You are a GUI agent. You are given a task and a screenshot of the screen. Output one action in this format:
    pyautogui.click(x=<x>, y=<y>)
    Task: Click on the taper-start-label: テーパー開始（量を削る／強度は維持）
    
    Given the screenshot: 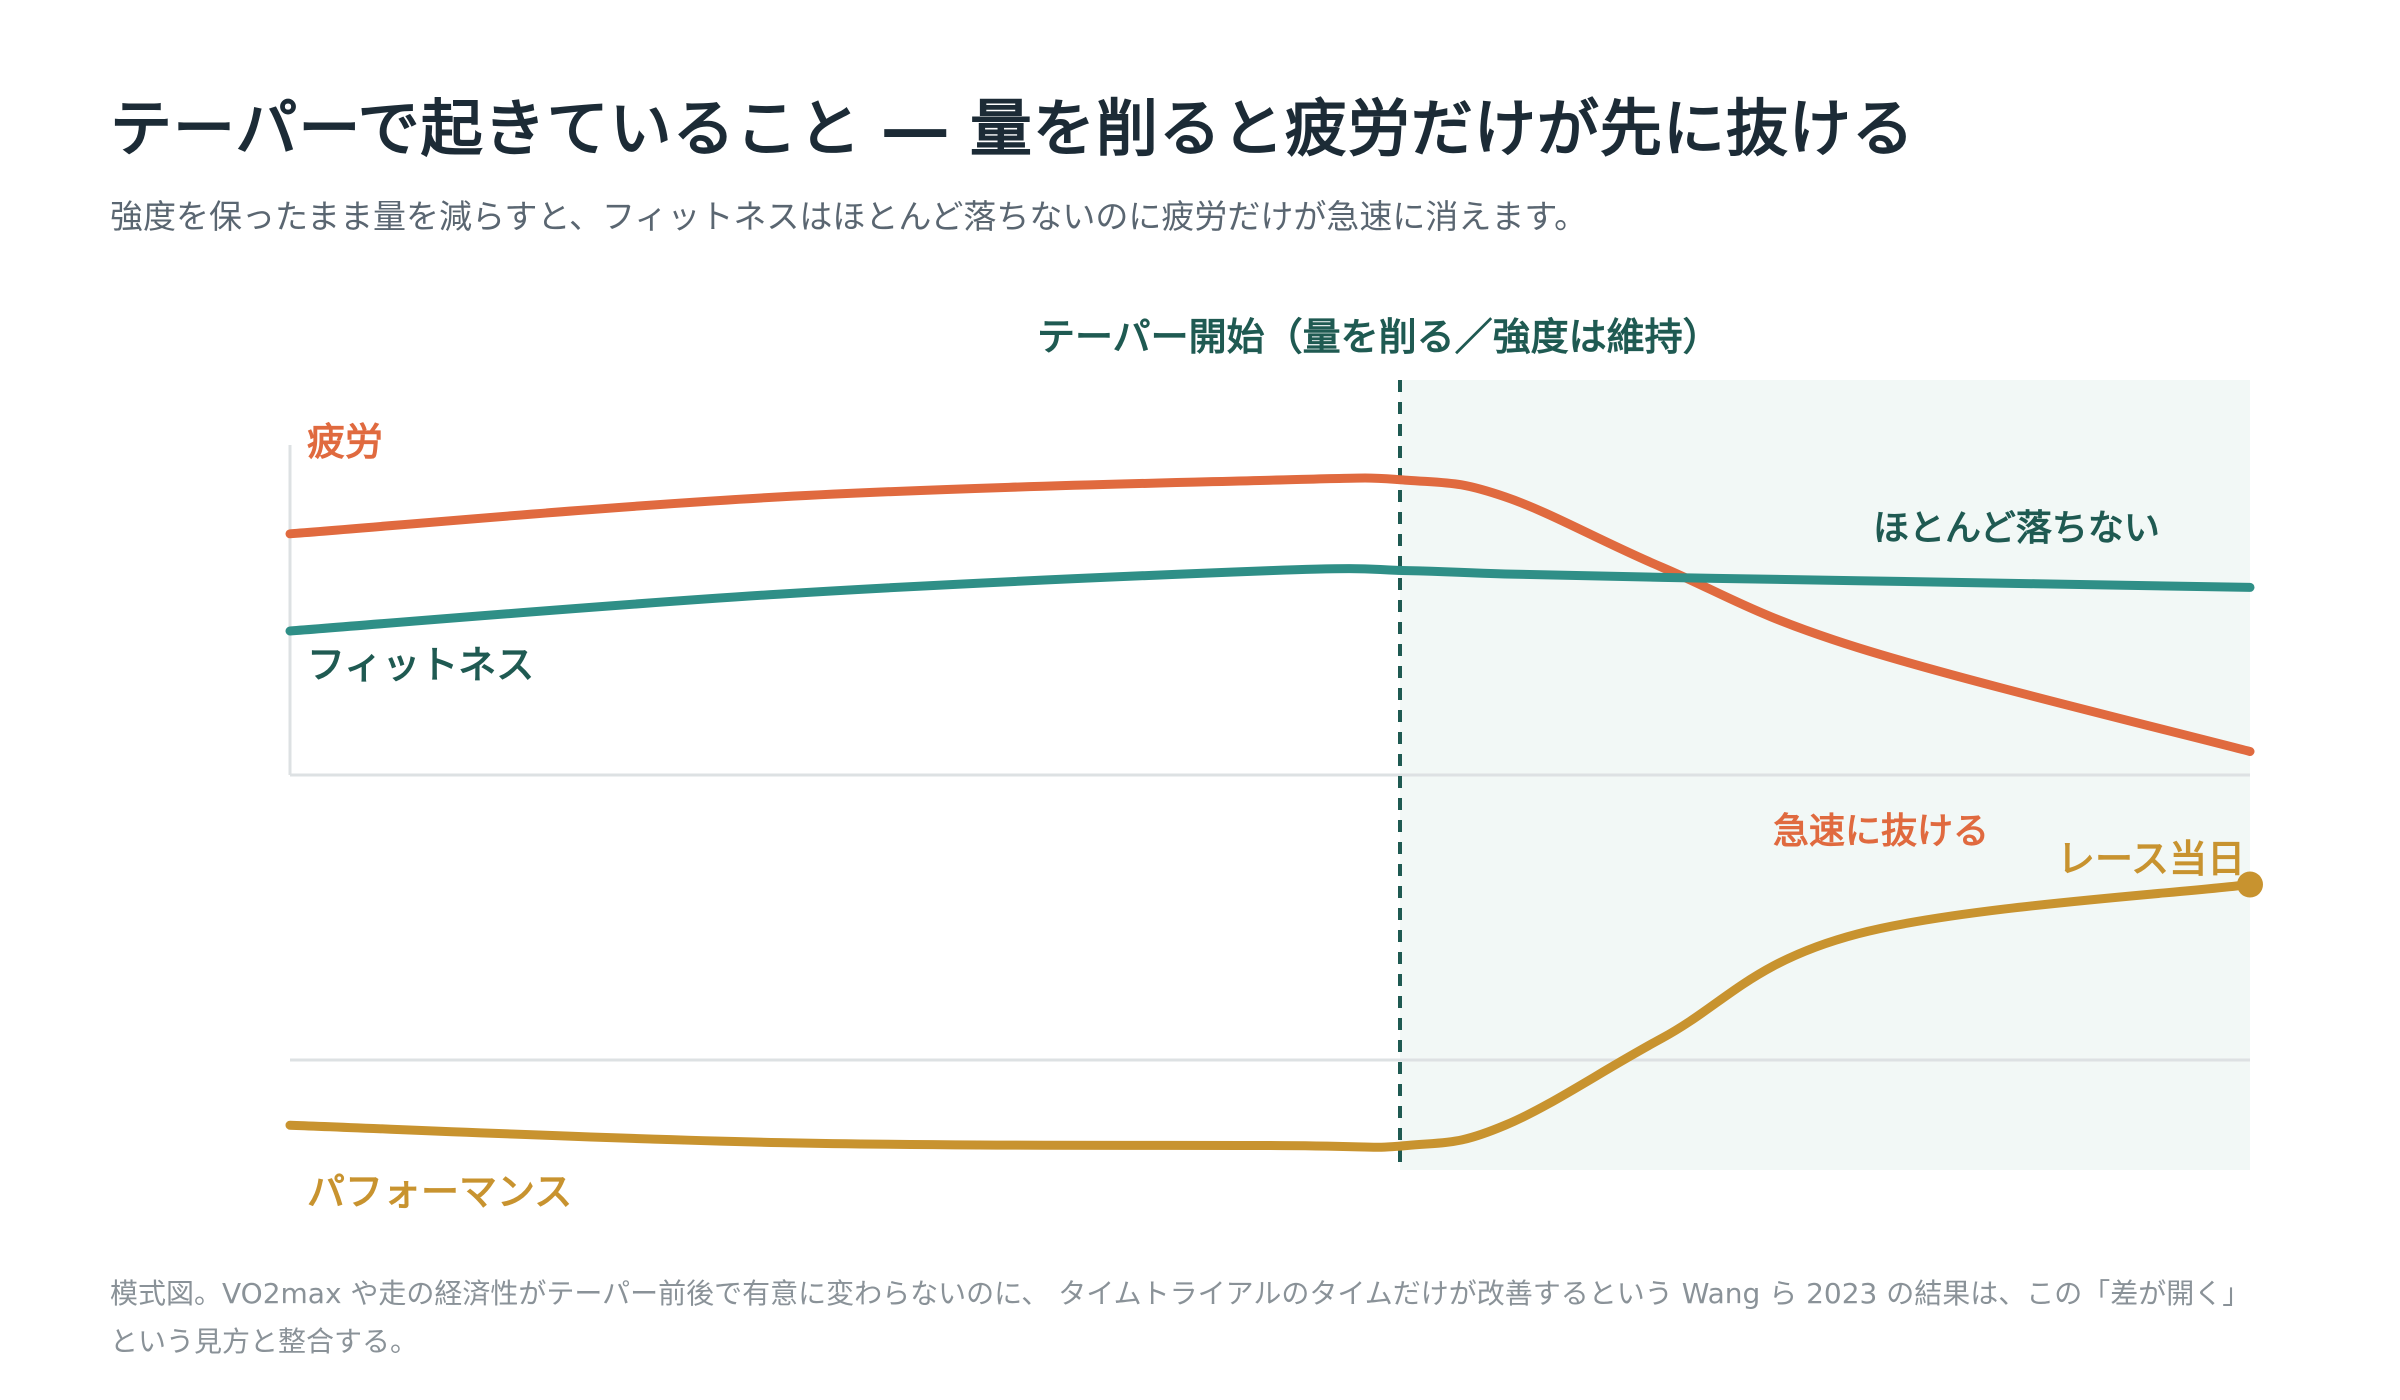 What is the action you would take?
    pyautogui.click(x=1379, y=337)
    